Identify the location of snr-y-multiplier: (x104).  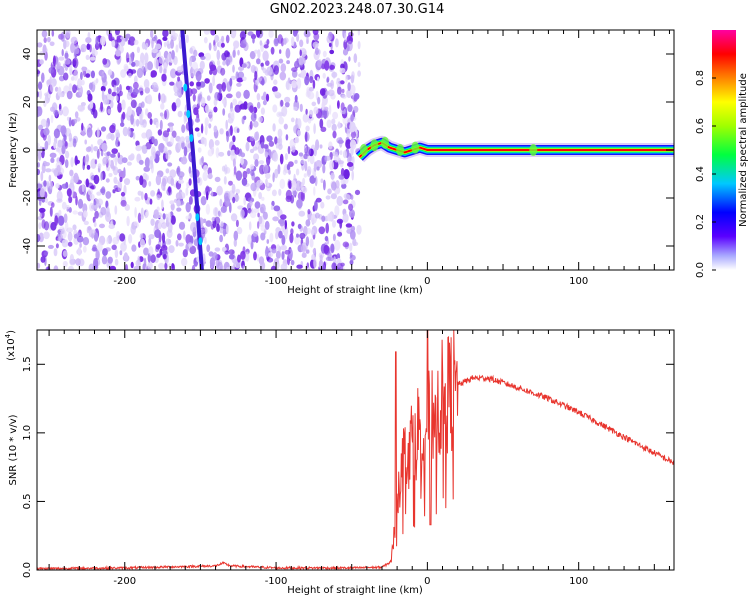
(10, 345).